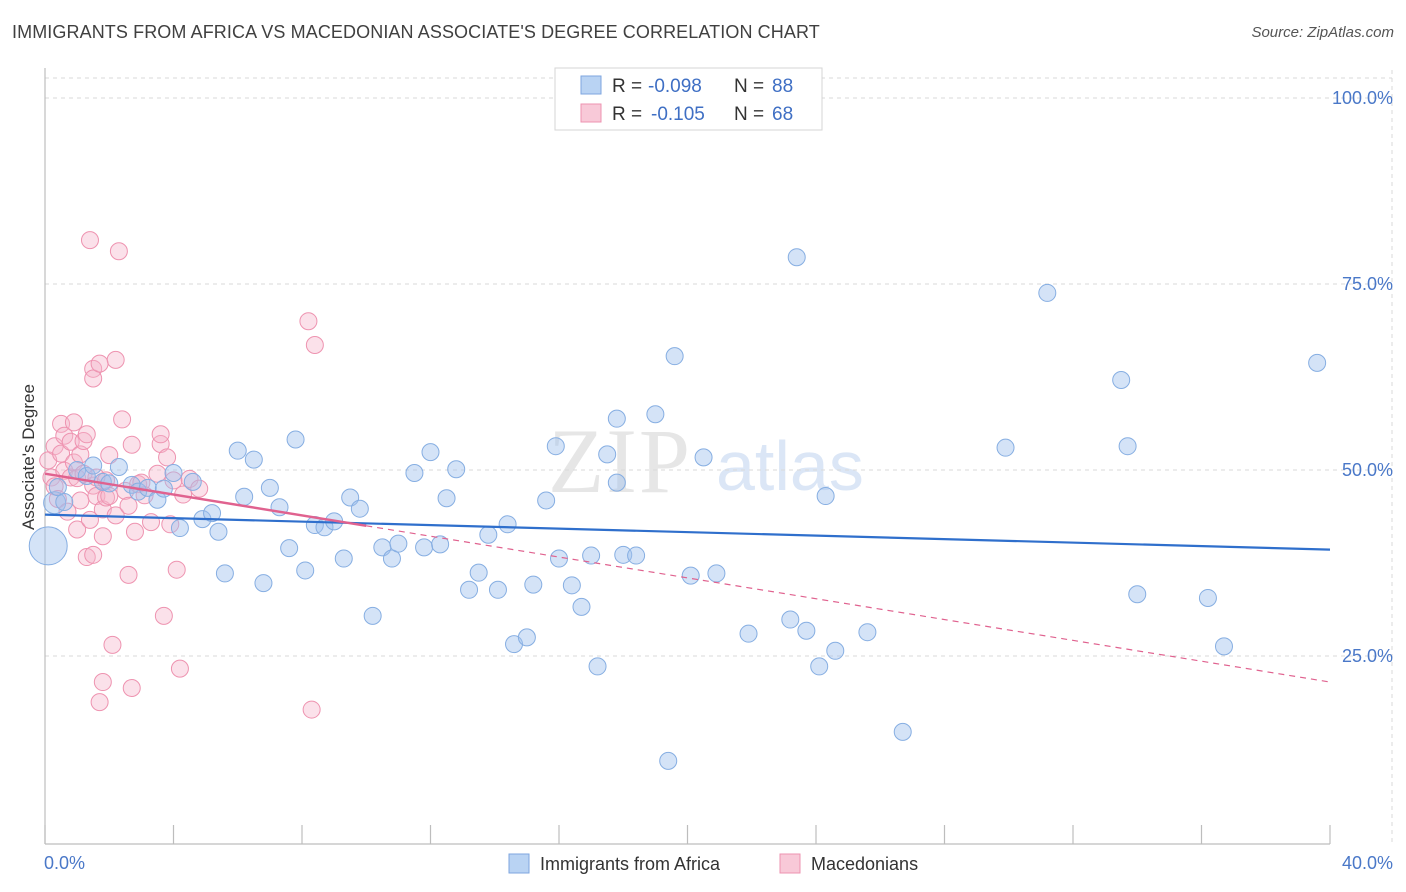 The image size is (1406, 892). What do you see at coordinates (591, 113) in the screenshot?
I see `stats-legend-swatch-macedonians` at bounding box center [591, 113].